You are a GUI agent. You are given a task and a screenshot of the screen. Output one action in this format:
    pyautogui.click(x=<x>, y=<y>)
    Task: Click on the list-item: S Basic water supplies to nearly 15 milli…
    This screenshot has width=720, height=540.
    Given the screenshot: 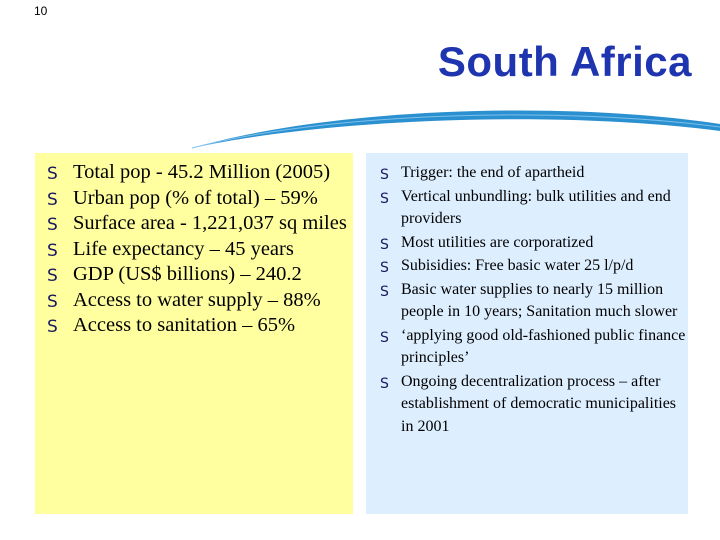 What is the action you would take?
    pyautogui.click(x=529, y=300)
    